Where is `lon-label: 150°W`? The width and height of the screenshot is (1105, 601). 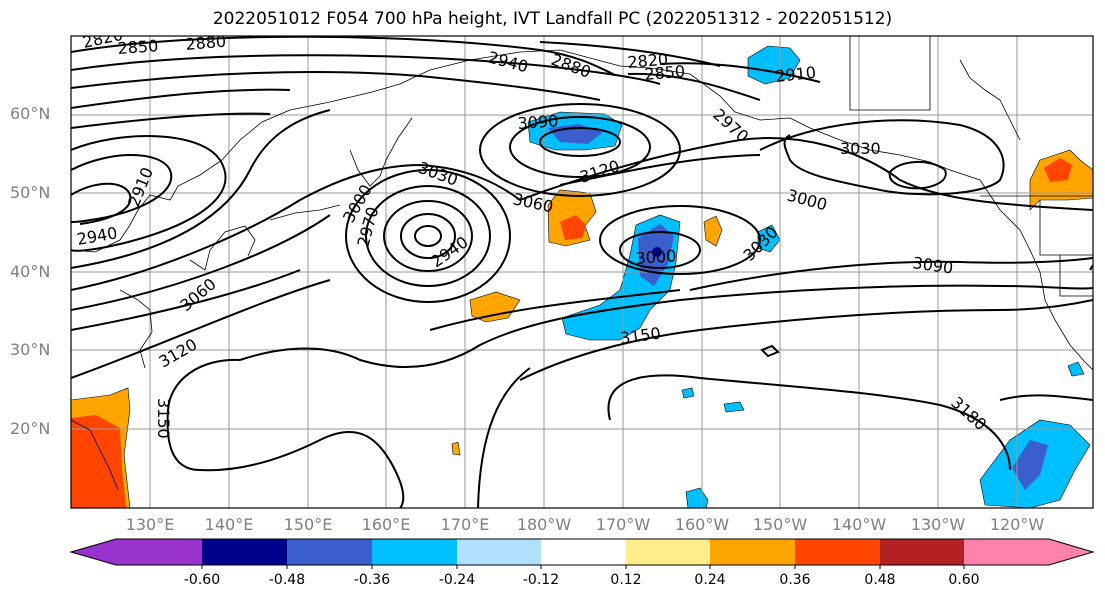
lon-label: 150°W is located at coordinates (780, 524).